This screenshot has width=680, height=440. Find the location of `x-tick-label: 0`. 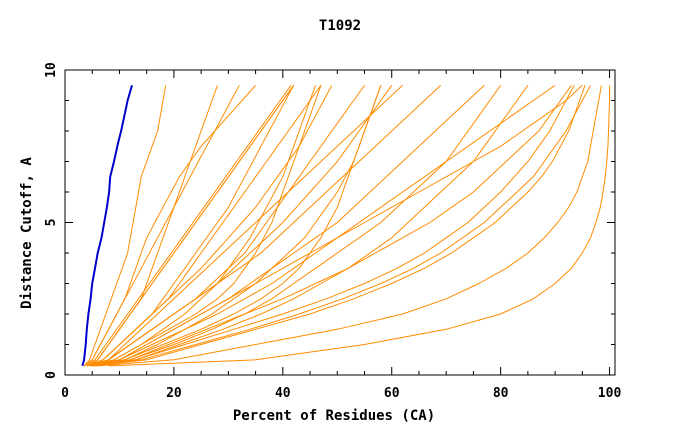

x-tick-label: 0 is located at coordinates (65, 393).